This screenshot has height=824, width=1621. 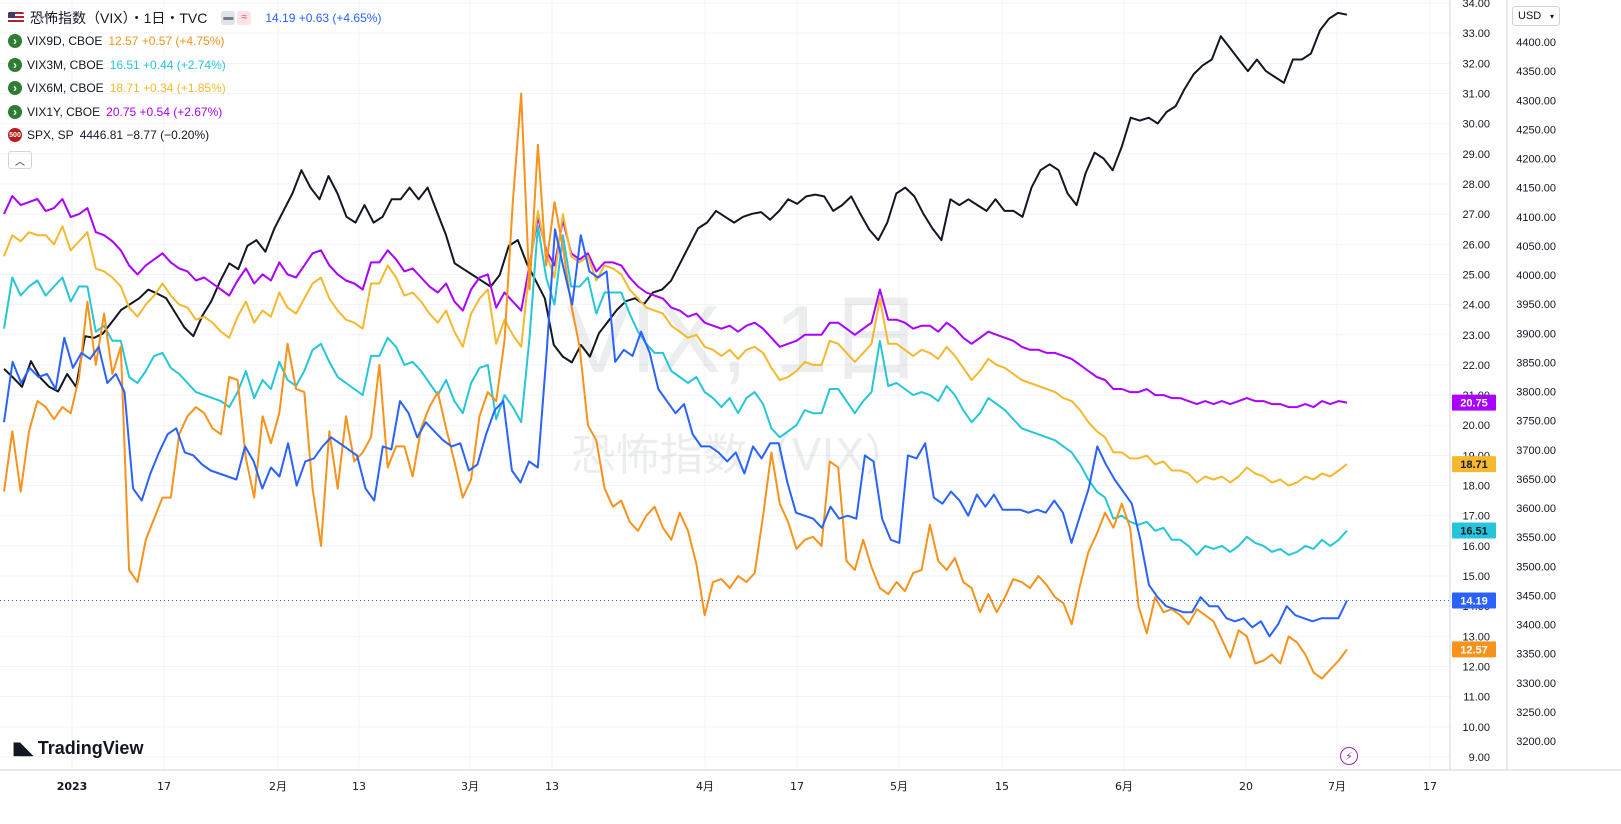 What do you see at coordinates (1535, 412) in the screenshot?
I see `price-axis-background` at bounding box center [1535, 412].